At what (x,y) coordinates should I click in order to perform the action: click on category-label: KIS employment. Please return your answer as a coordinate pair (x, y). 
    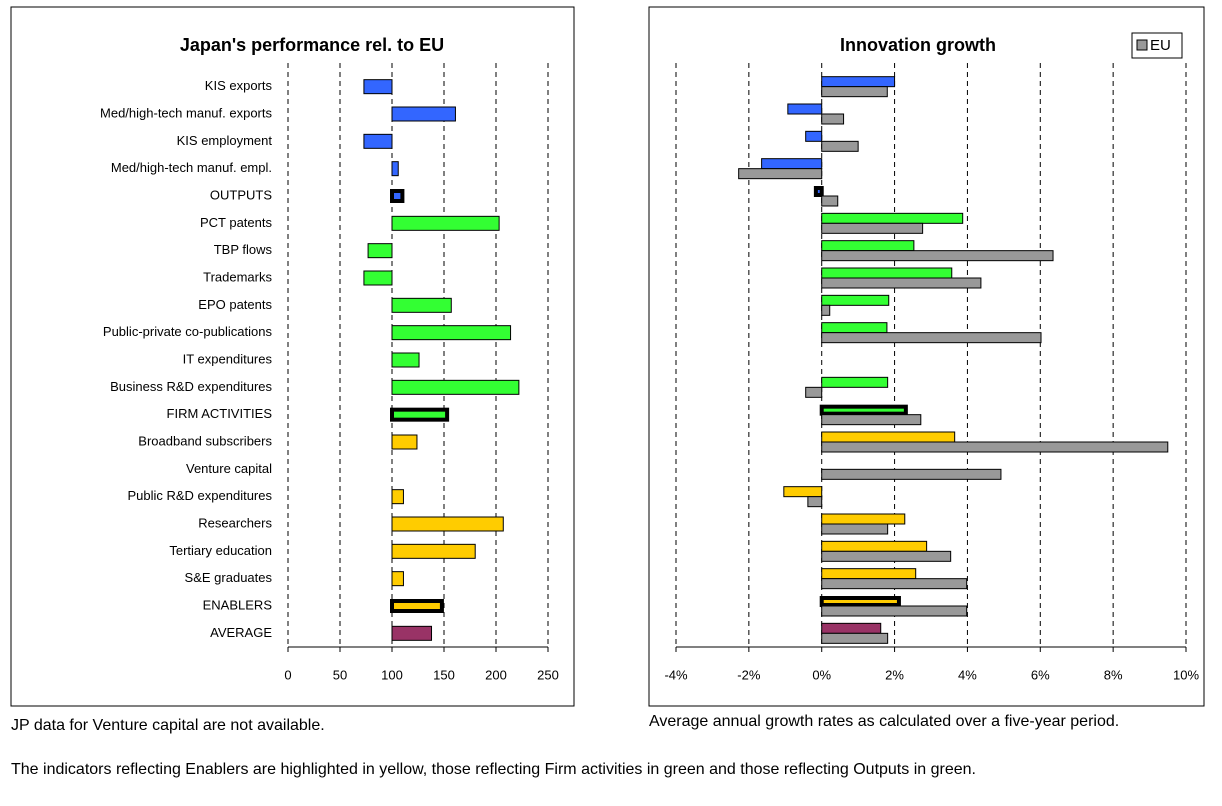
    Looking at the image, I should click on (225, 140).